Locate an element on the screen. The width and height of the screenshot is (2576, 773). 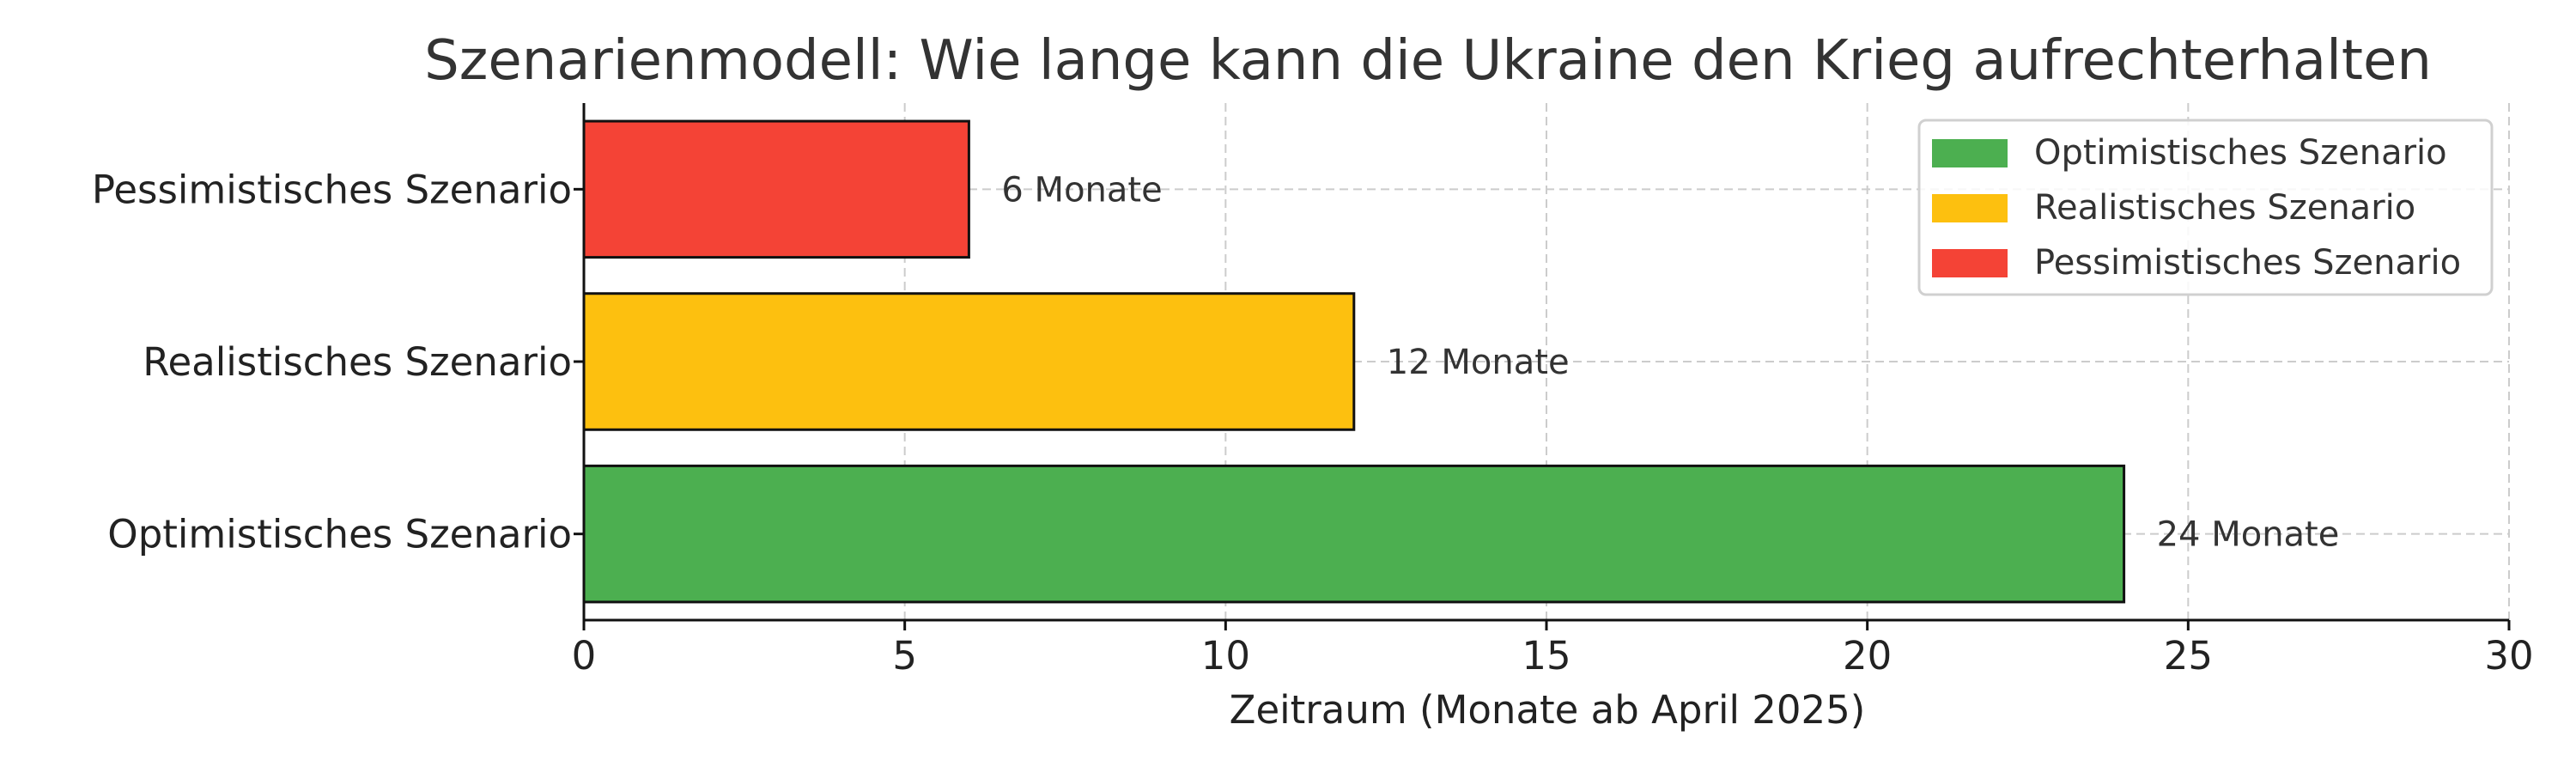
x-axis-label: Zeitraum (Monate ab April 2025) is located at coordinates (1548, 710).